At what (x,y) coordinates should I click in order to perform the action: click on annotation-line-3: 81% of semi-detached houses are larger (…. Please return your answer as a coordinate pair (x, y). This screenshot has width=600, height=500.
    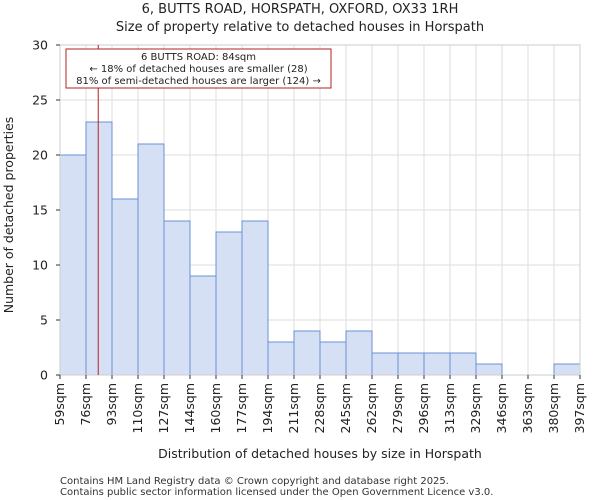
    Looking at the image, I should click on (198, 81).